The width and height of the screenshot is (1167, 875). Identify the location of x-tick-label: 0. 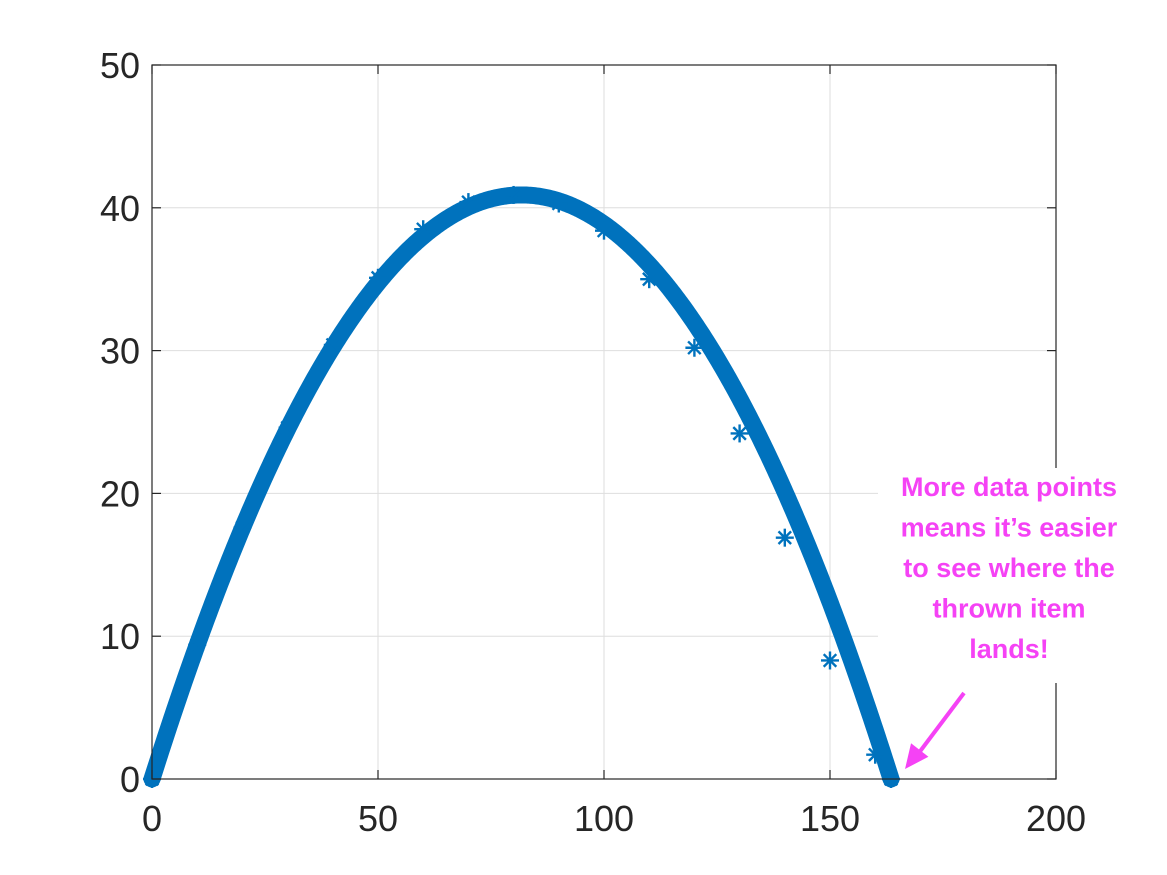
(152, 818).